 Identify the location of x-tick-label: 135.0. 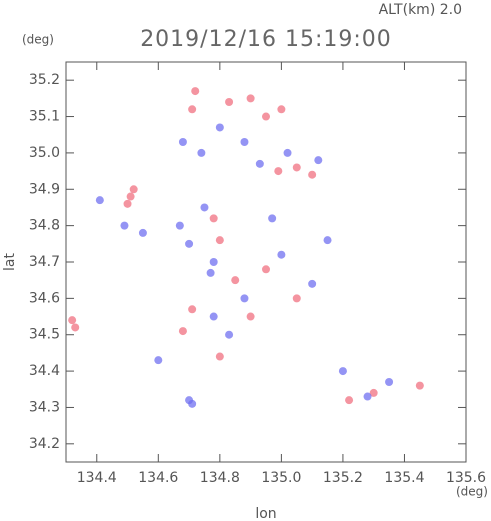
(281, 478).